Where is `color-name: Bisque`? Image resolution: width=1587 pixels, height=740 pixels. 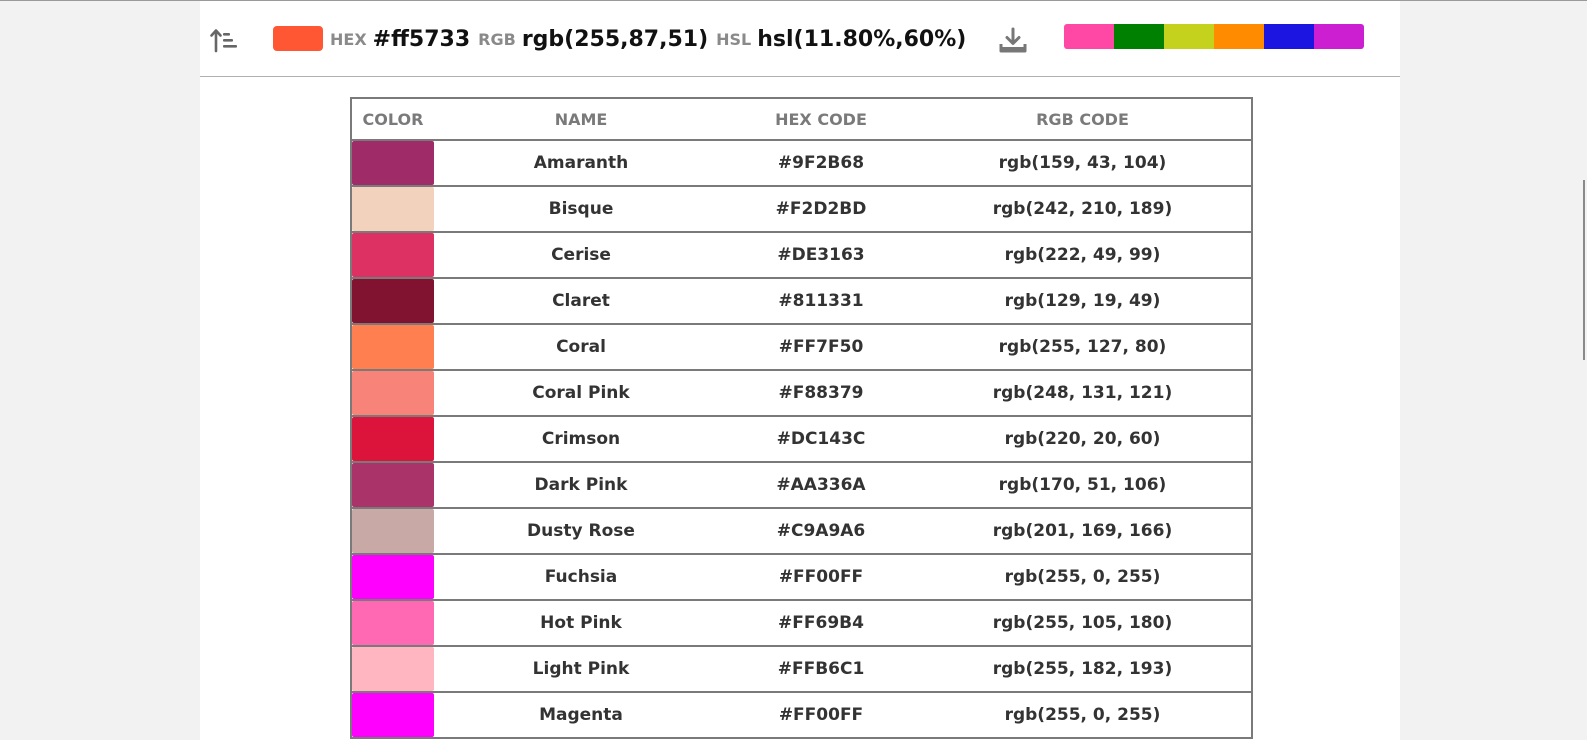 color-name: Bisque is located at coordinates (581, 209).